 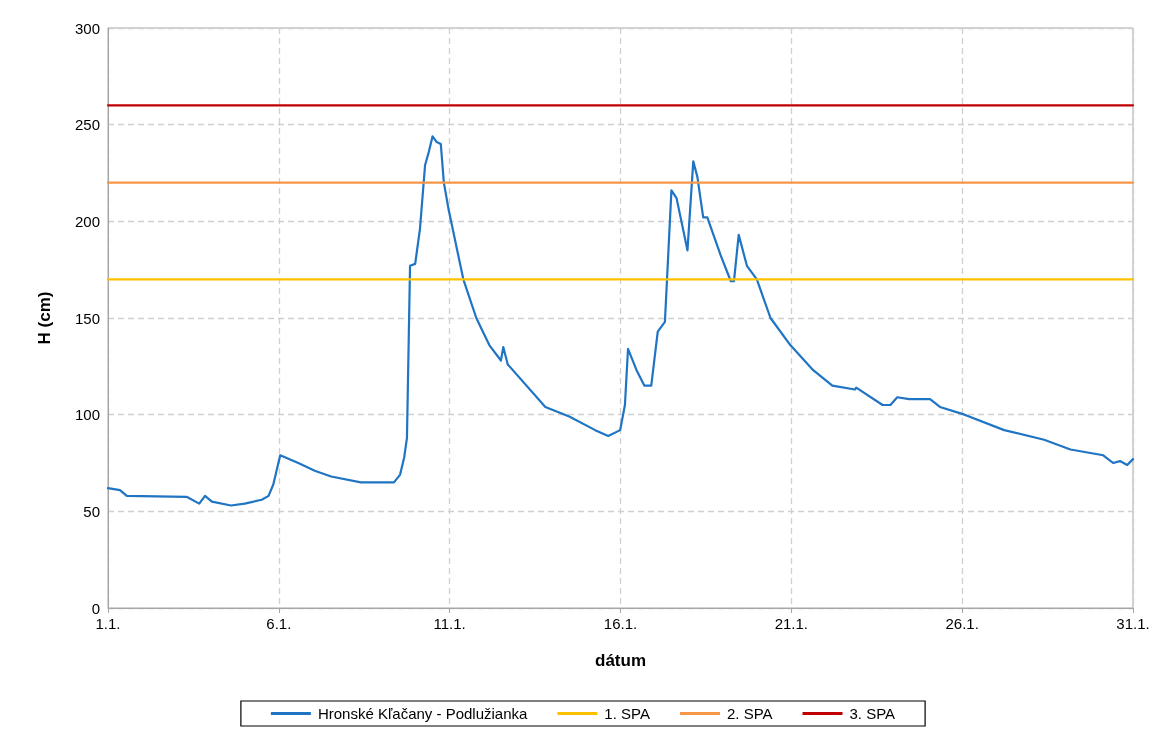 I want to click on y-tick-label: 300, so click(x=87, y=28).